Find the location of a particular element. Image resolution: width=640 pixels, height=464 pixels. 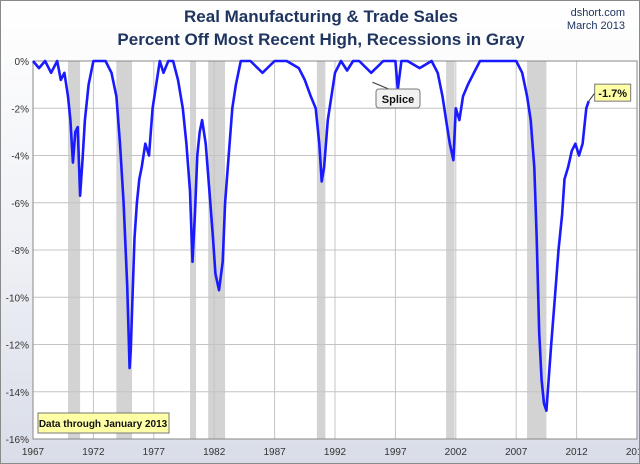

data-through-box is located at coordinates (103, 423).